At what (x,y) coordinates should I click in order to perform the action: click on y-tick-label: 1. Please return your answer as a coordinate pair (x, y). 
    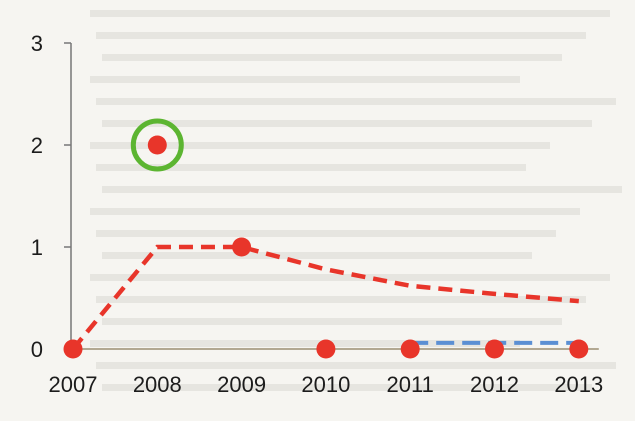
    Looking at the image, I should click on (37, 247).